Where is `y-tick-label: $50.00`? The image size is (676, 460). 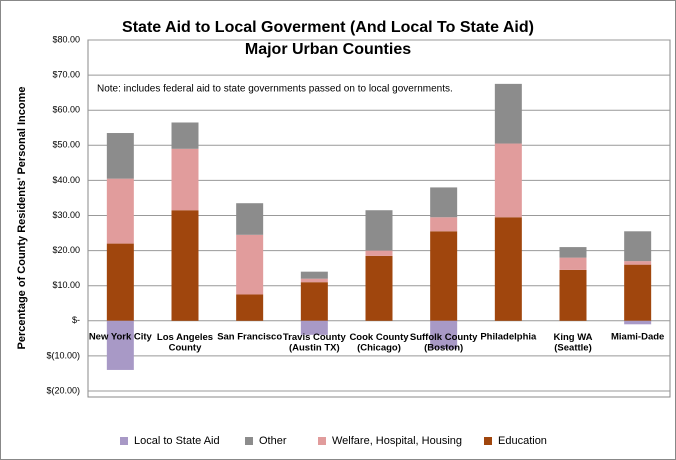
y-tick-label: $50.00 is located at coordinates (66, 145).